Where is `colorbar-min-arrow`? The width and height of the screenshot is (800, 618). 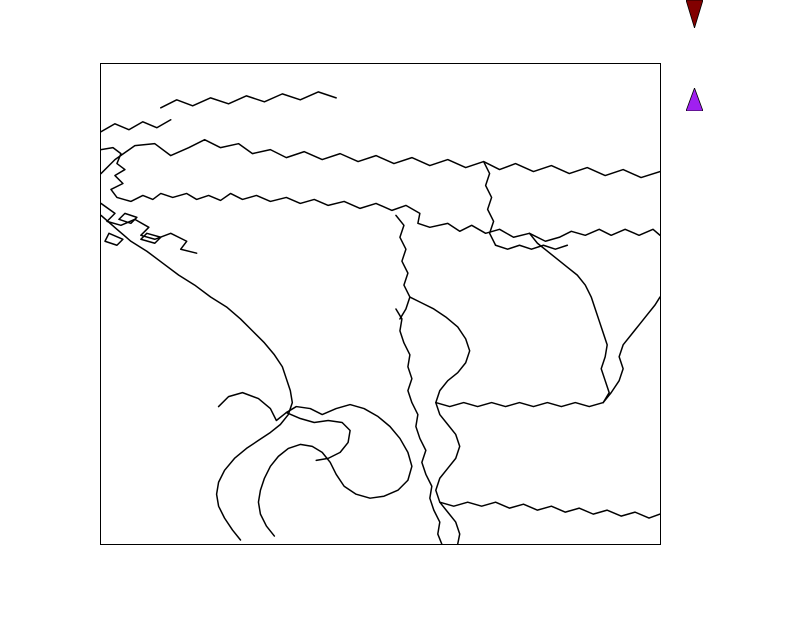 colorbar-min-arrow is located at coordinates (694, 14).